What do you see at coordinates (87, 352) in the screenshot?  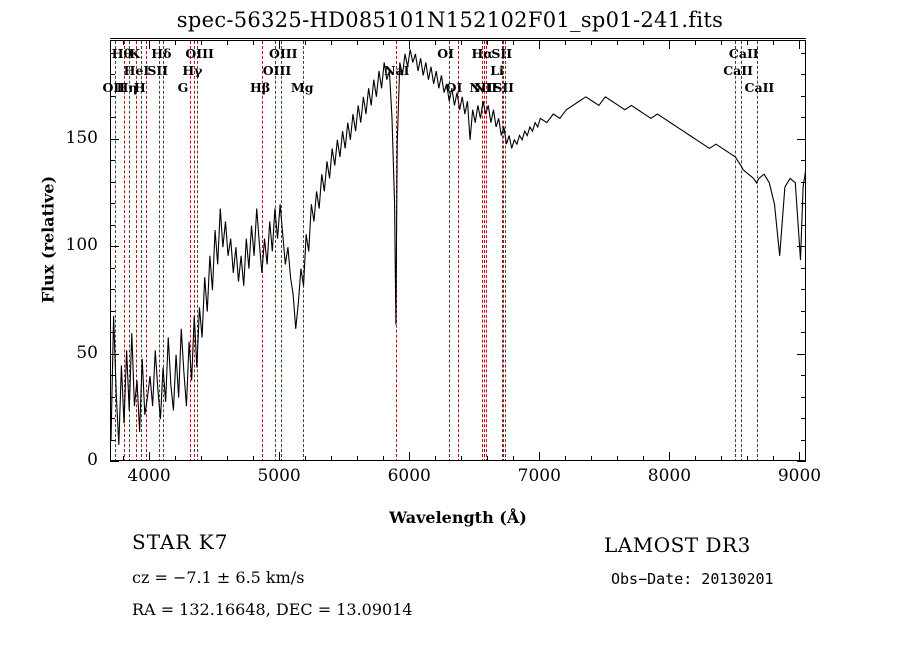 I see `y-tick-label-50: 50` at bounding box center [87, 352].